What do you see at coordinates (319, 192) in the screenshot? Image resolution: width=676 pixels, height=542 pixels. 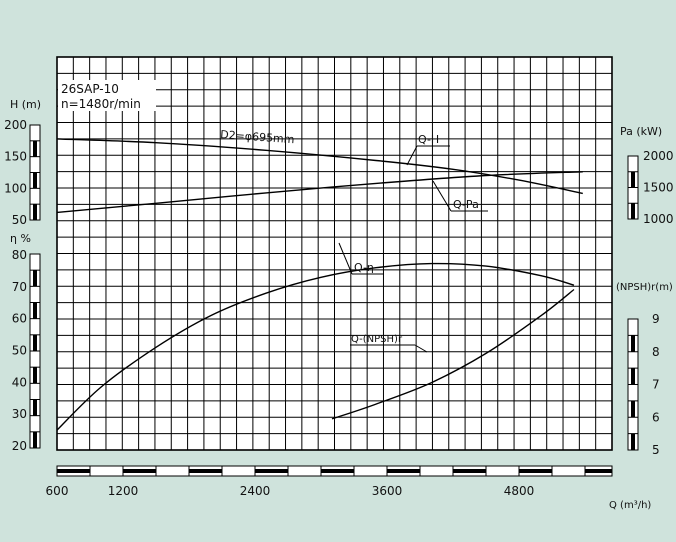 I see `curve-q-pa` at bounding box center [319, 192].